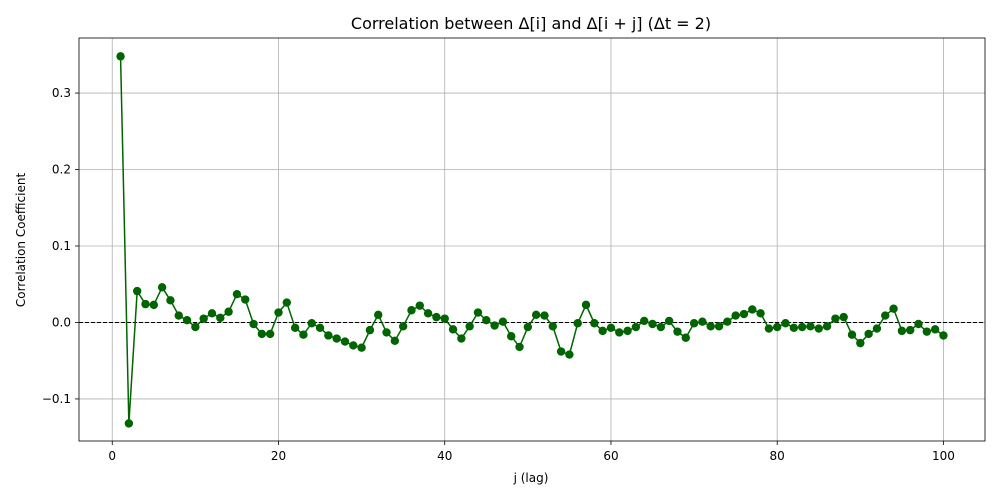  Describe the element at coordinates (61, 322) in the screenshot. I see `y-tick-label: 0.0` at that location.